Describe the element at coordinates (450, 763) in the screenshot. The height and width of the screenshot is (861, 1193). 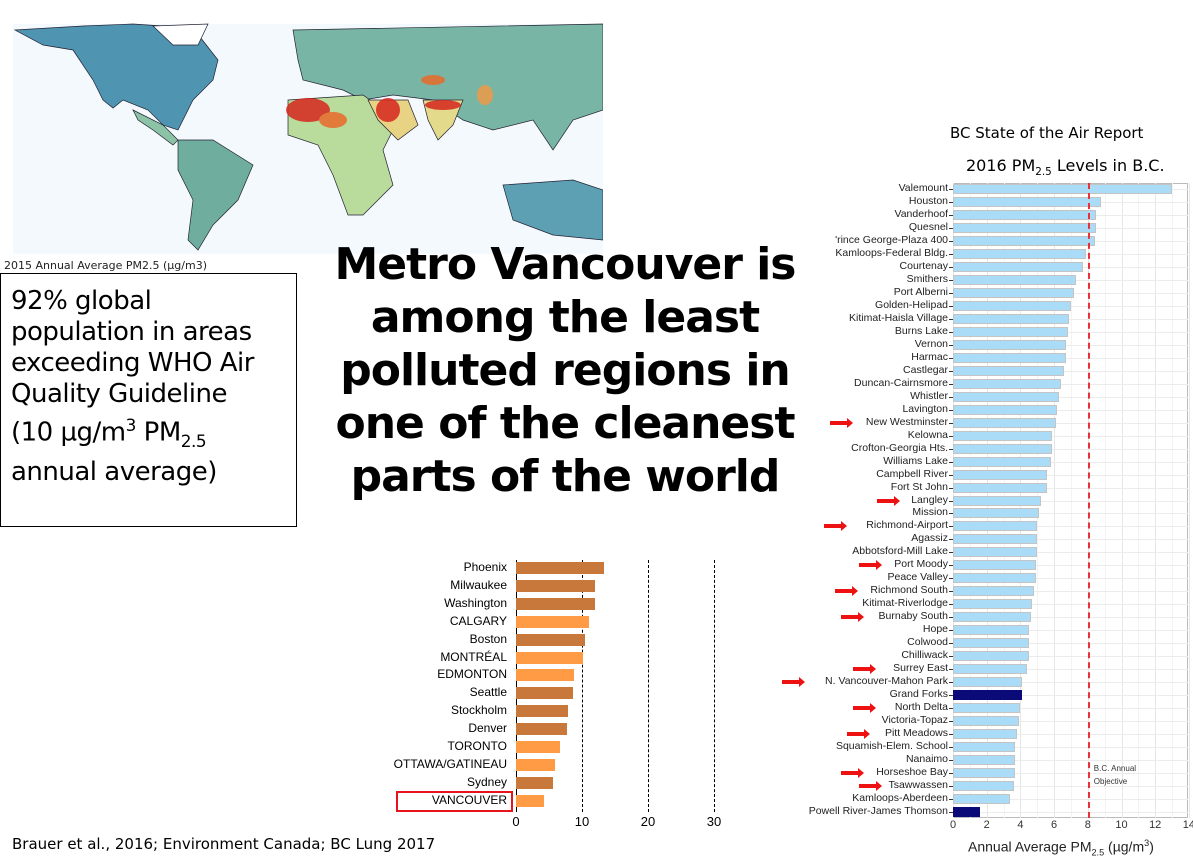
I see `city-label: OTTAWA/GATINEAU` at that location.